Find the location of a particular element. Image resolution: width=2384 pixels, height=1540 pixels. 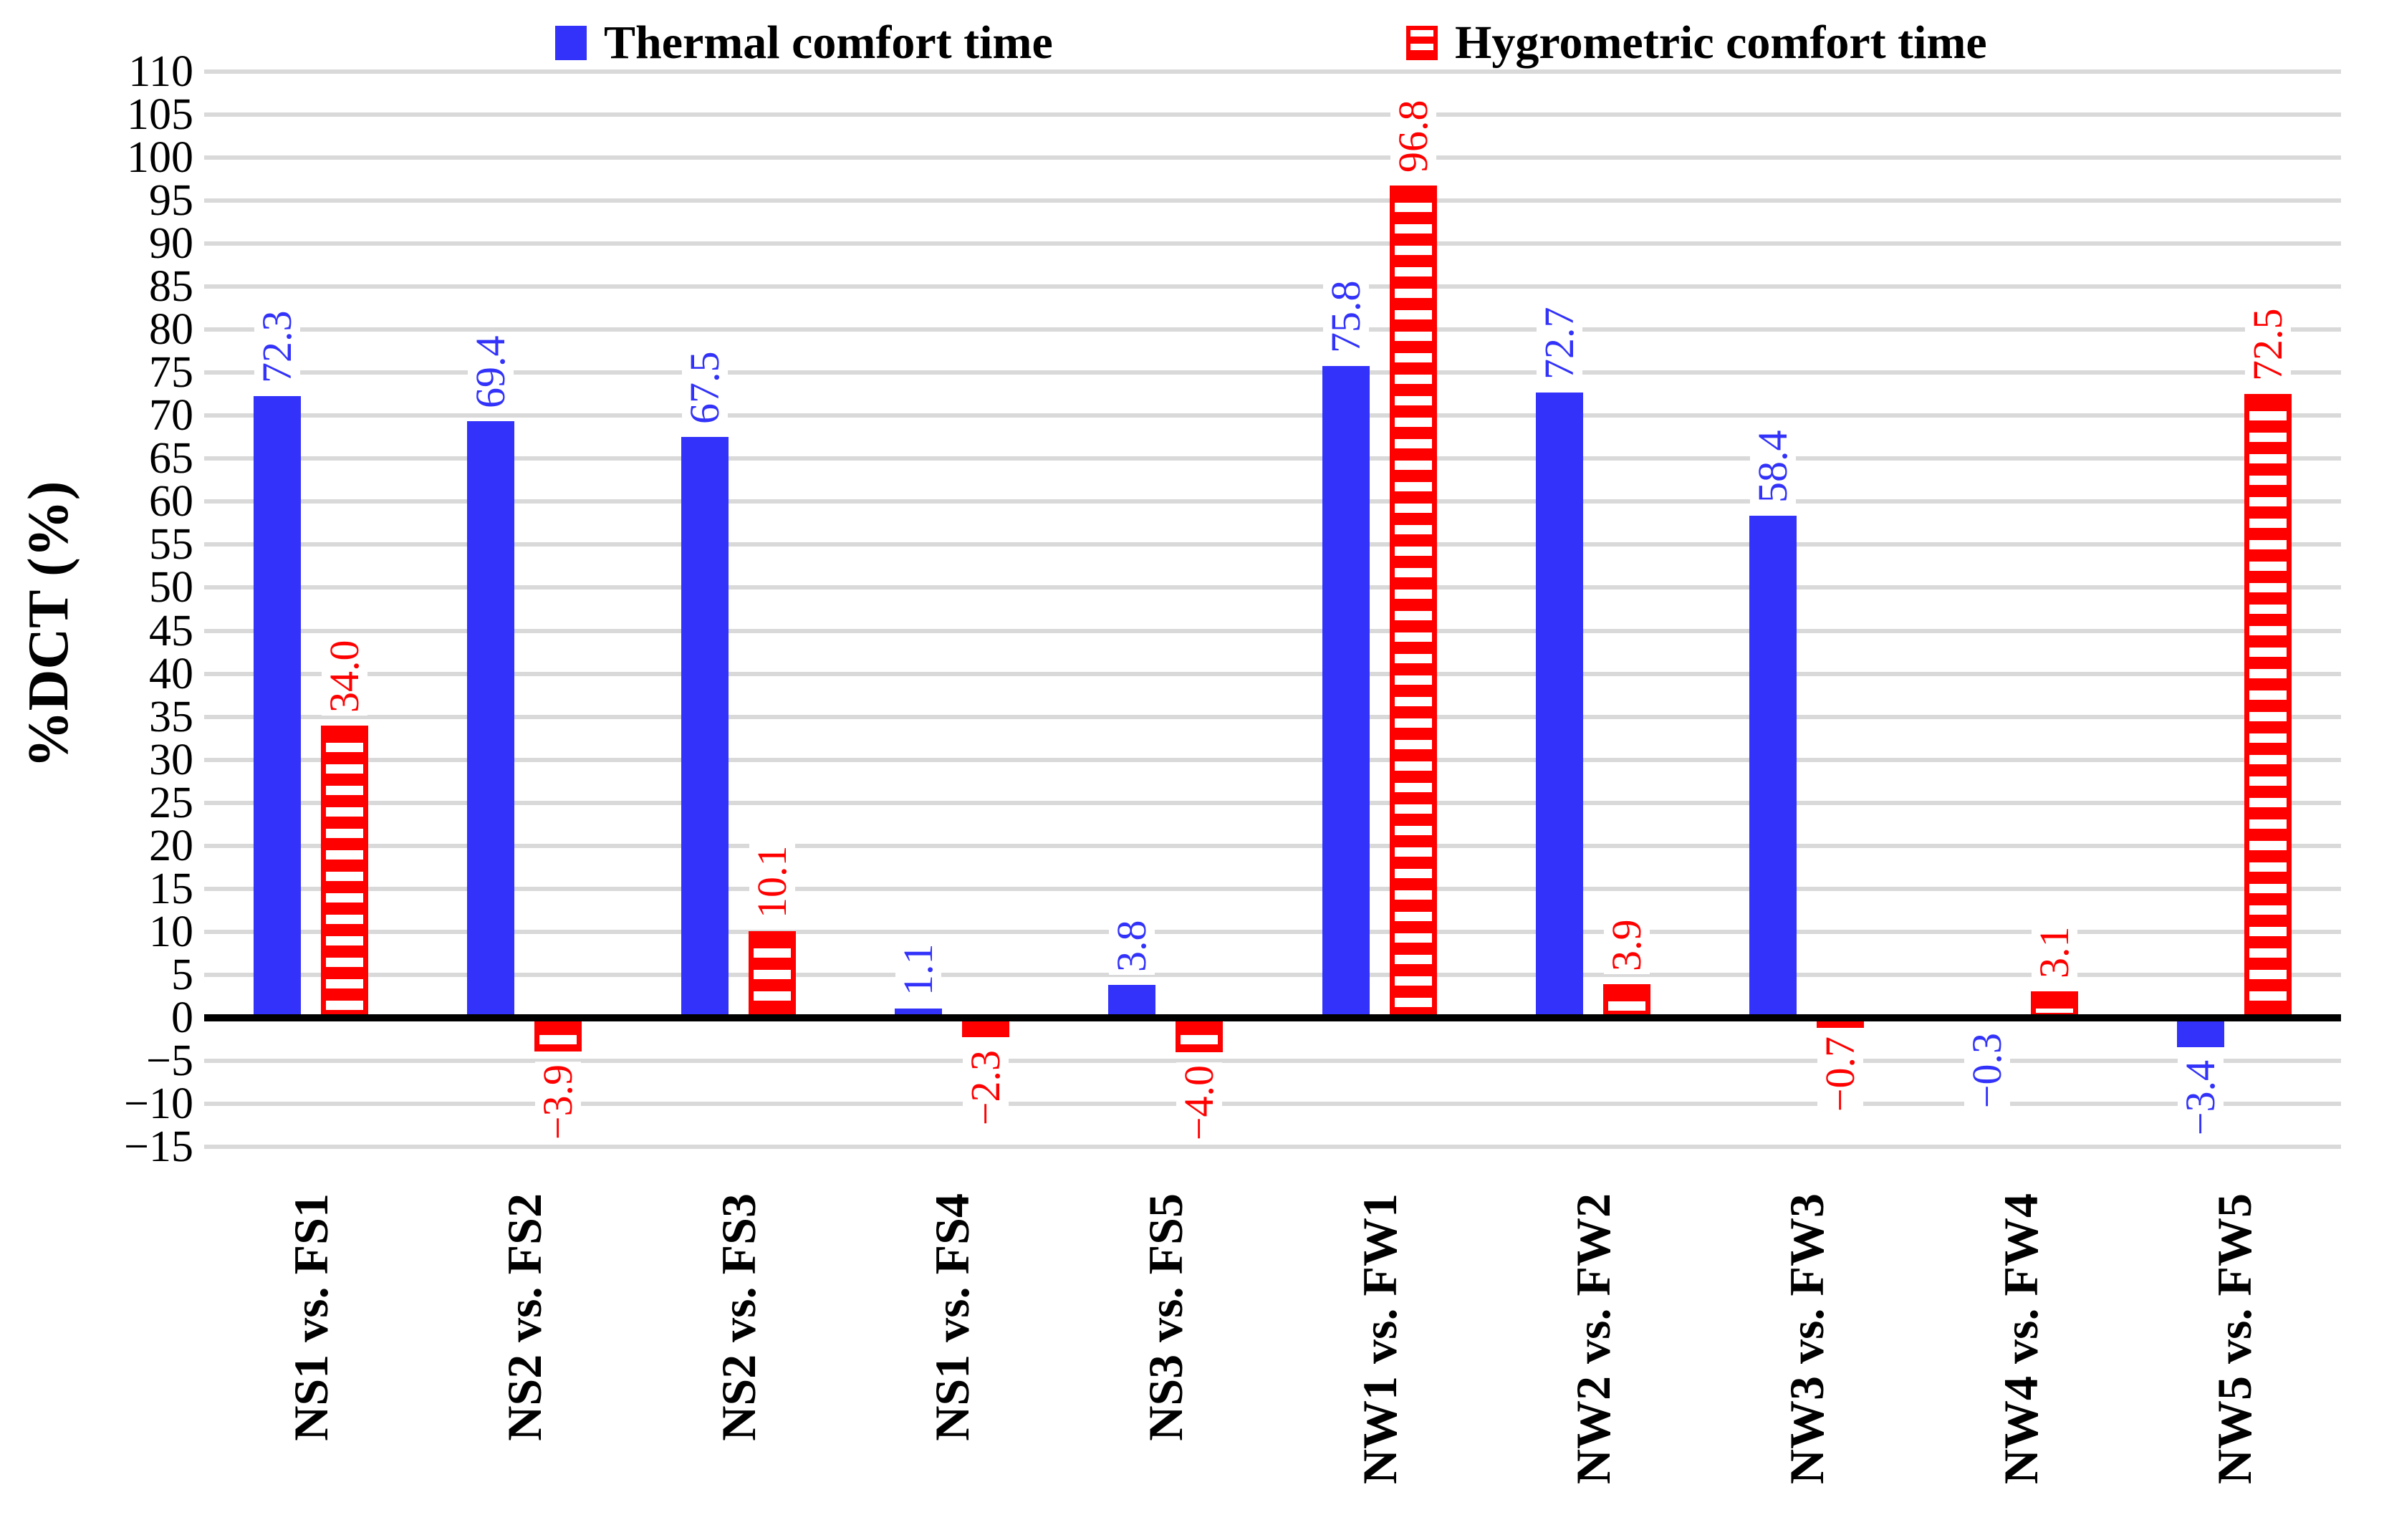

y-axis-tick-label: −5 is located at coordinates (169, 1060).